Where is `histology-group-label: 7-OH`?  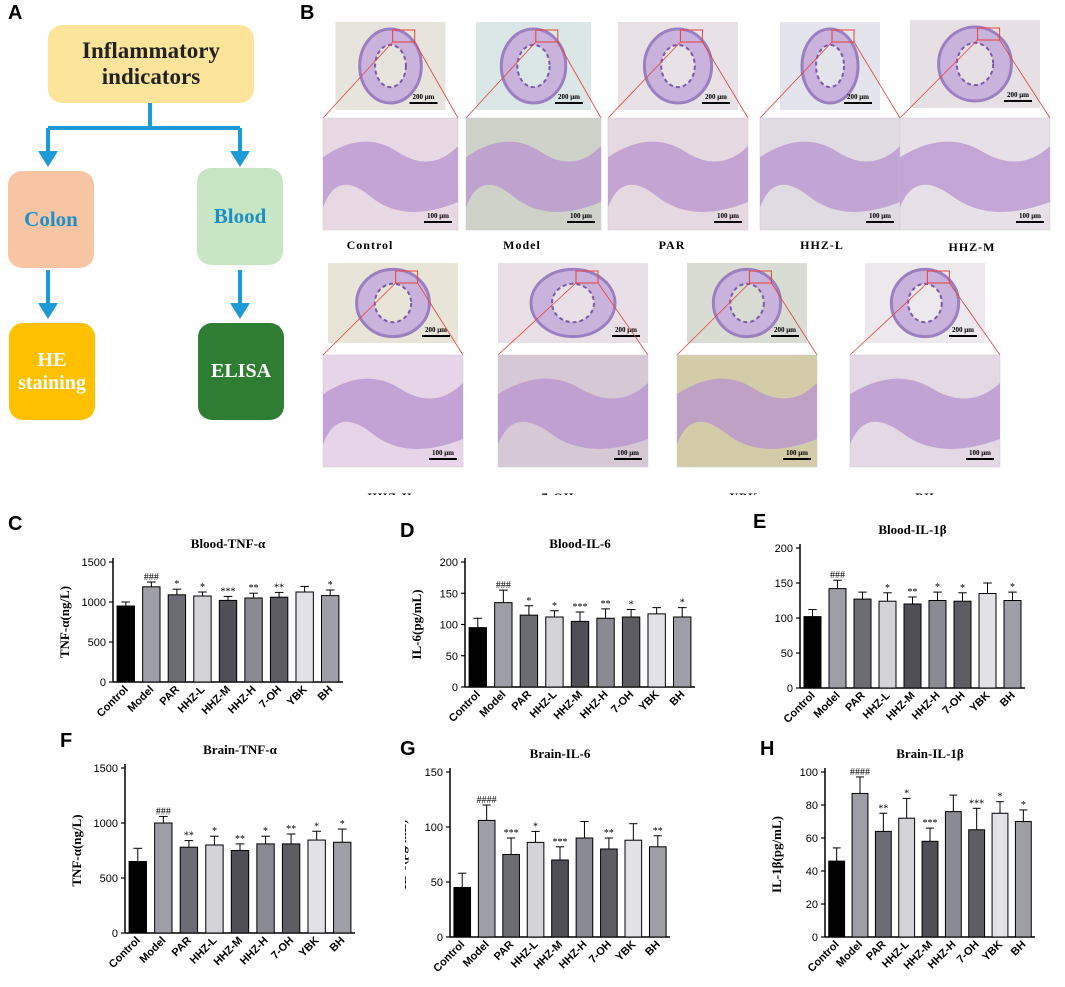 histology-group-label: 7-OH is located at coordinates (558, 492).